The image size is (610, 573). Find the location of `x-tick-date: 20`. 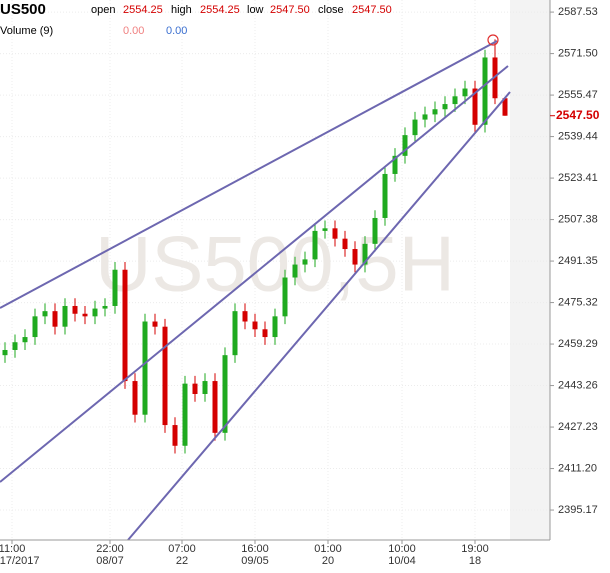

x-tick-date: 20 is located at coordinates (328, 561).